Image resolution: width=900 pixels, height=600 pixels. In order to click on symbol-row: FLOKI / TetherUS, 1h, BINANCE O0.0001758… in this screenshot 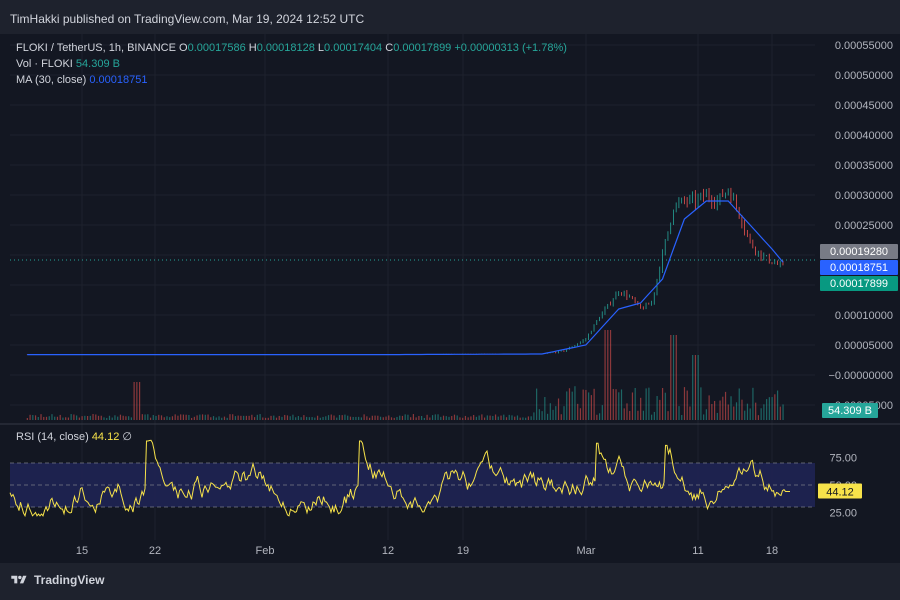, I will do `click(291, 48)`.